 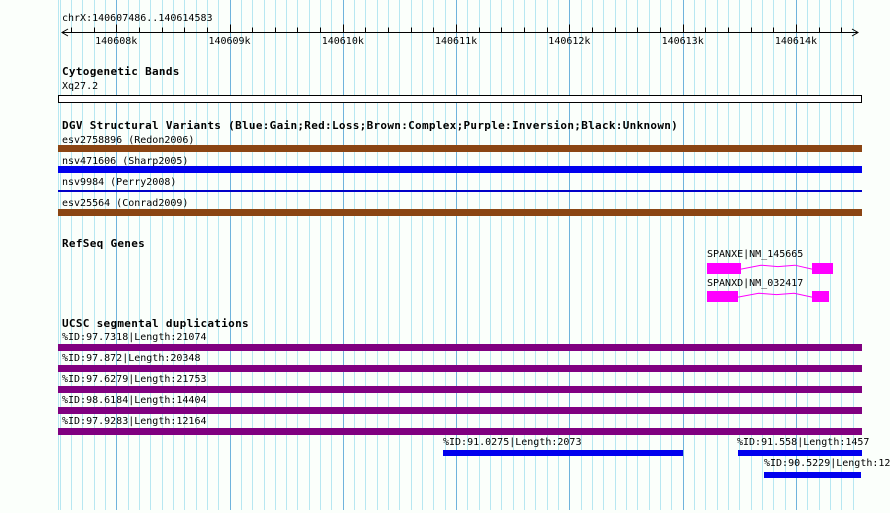 I want to click on axis-tick-label: 140612k, so click(x=569, y=41).